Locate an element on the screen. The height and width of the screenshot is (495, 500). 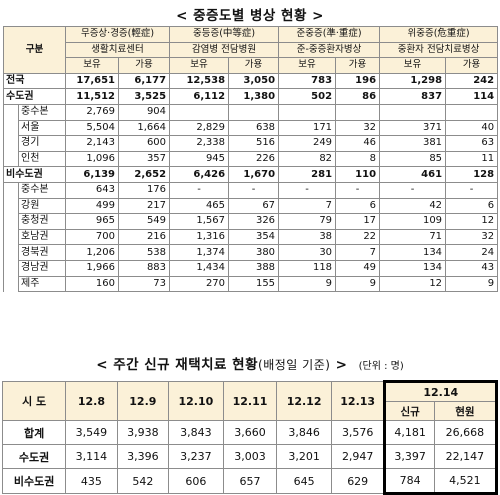
region-label: 호남권 is located at coordinates (42, 237).